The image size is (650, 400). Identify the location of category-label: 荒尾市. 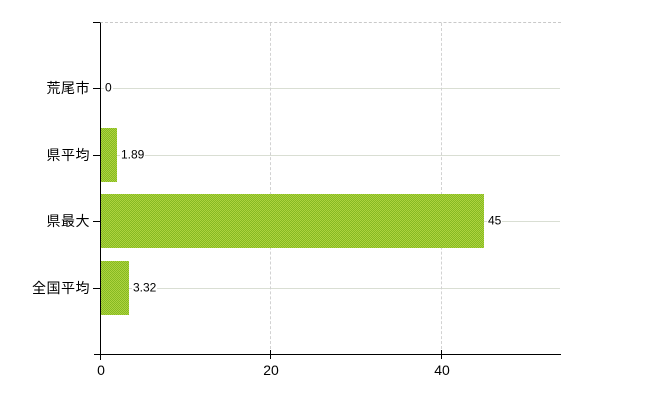
(68, 88).